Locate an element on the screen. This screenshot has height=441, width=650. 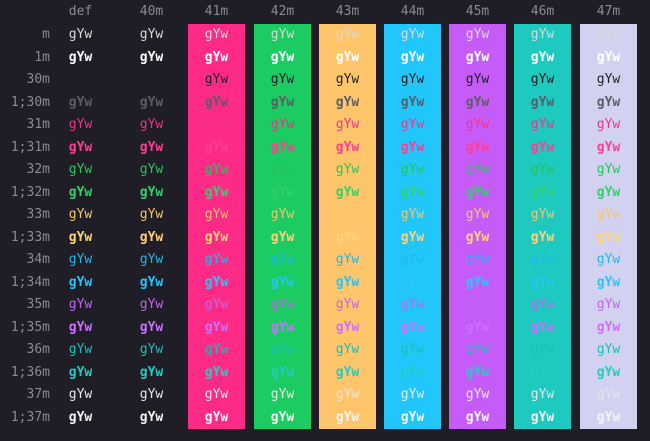
column-header-40m: 40m is located at coordinates (151, 11).